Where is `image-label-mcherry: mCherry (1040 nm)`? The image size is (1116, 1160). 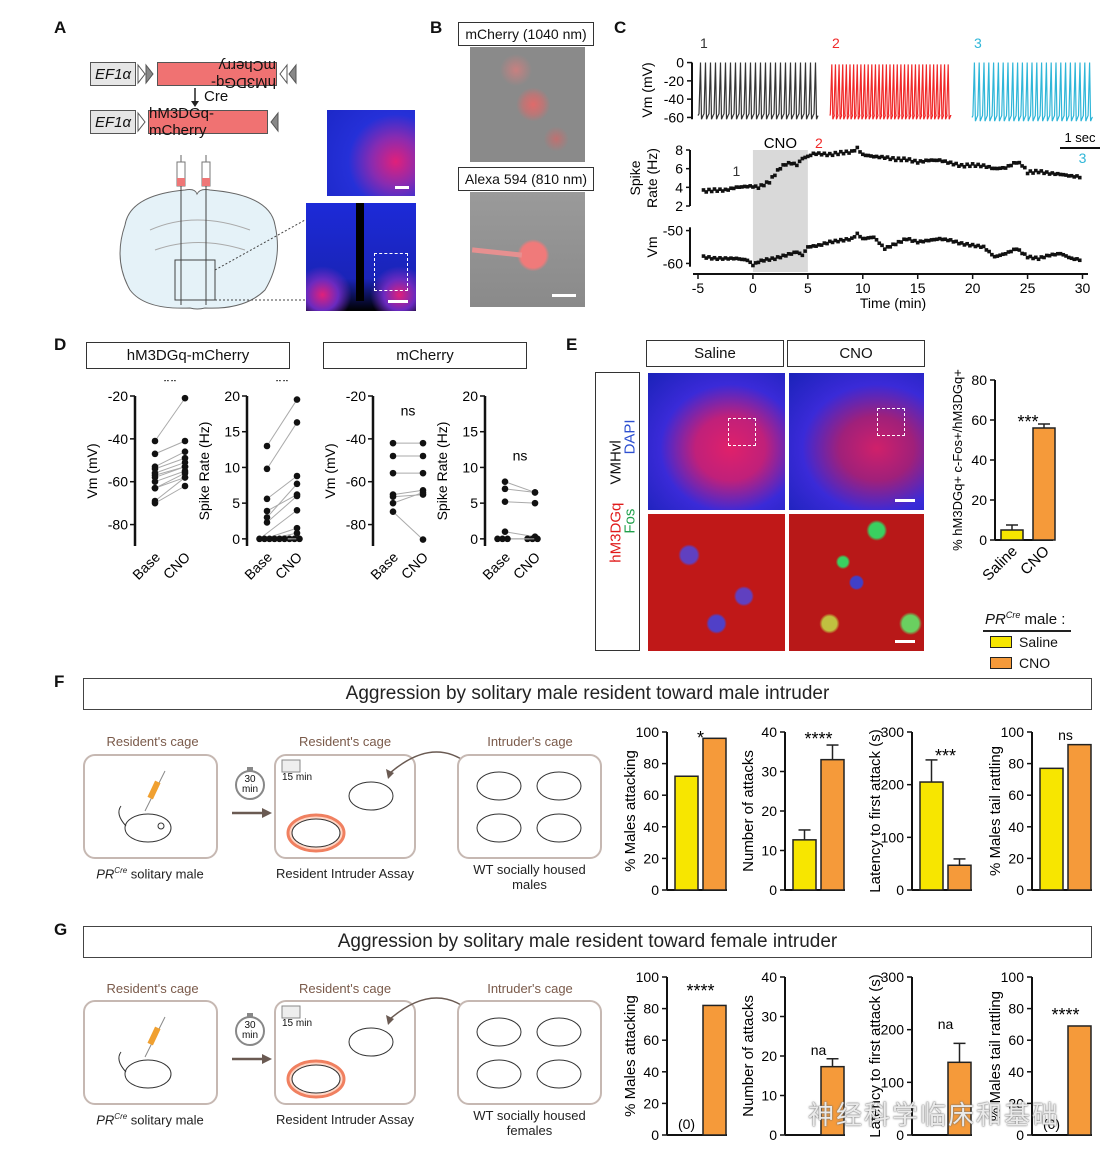
image-label-mcherry: mCherry (1040 nm) is located at coordinates (526, 34).